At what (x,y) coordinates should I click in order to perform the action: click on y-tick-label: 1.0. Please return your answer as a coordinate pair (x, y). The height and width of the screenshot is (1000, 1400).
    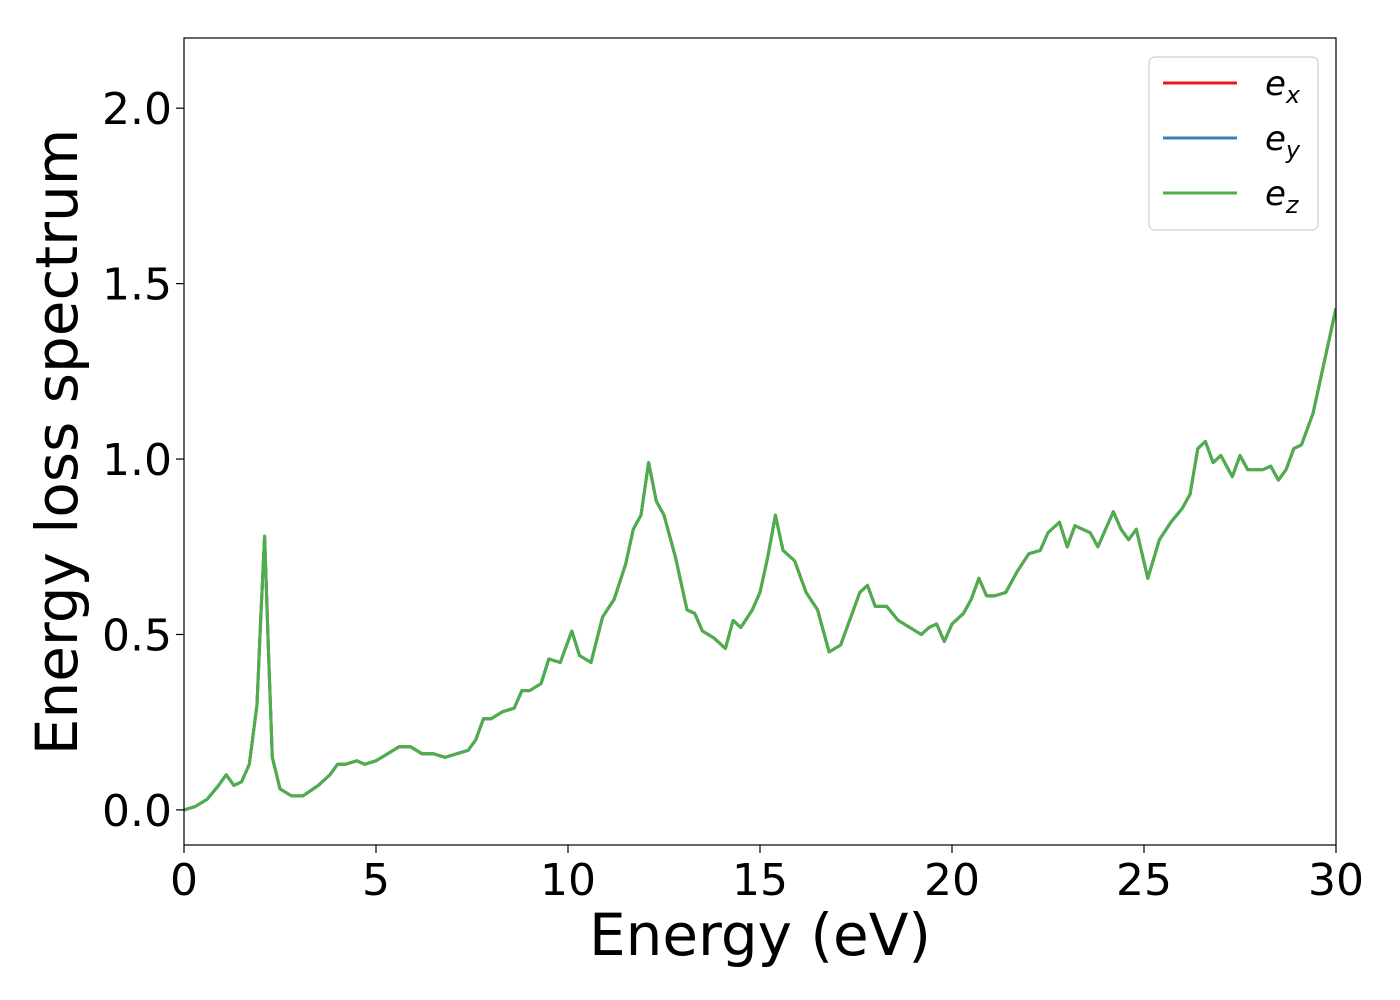
    Looking at the image, I should click on (137, 460).